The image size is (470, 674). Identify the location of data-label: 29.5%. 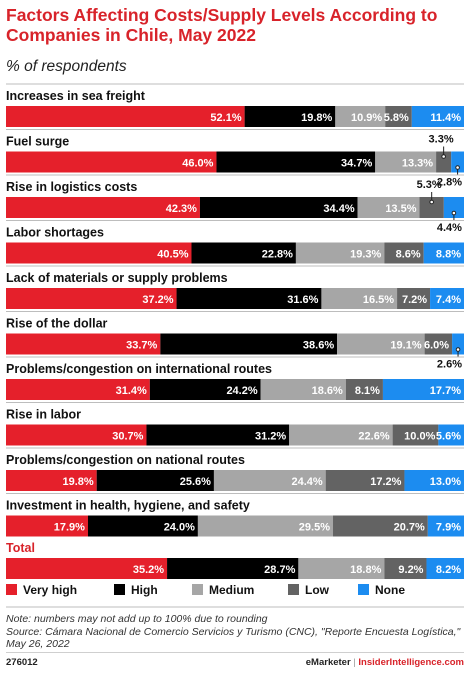
(314, 528).